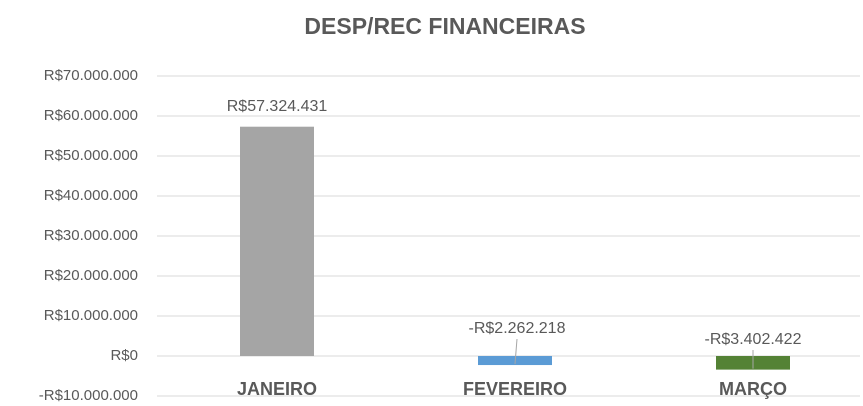 The height and width of the screenshot is (406, 863). What do you see at coordinates (753, 389) in the screenshot?
I see `x-tick-label: MARÇO` at bounding box center [753, 389].